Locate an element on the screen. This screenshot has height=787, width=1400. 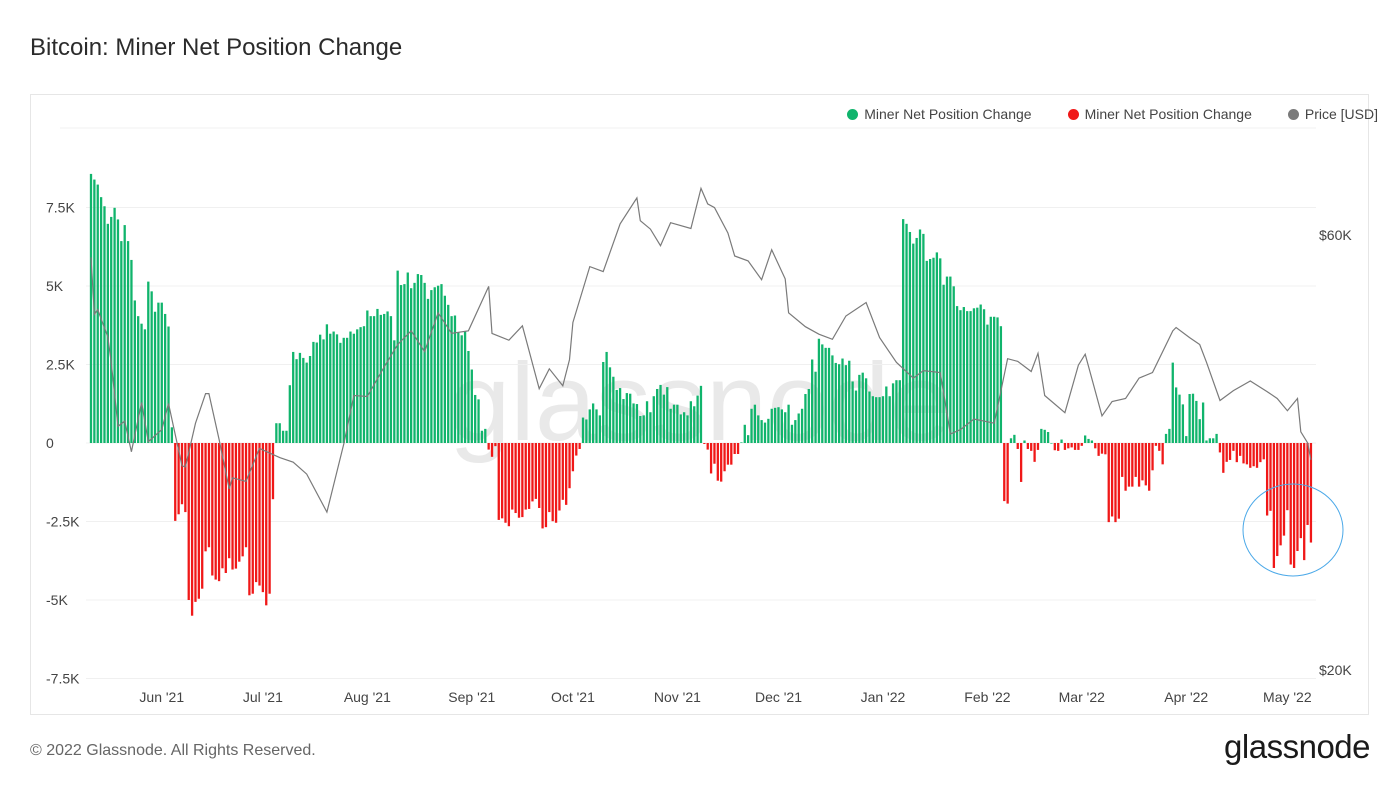
x-tick-label: Aug '21 is located at coordinates (367, 697).